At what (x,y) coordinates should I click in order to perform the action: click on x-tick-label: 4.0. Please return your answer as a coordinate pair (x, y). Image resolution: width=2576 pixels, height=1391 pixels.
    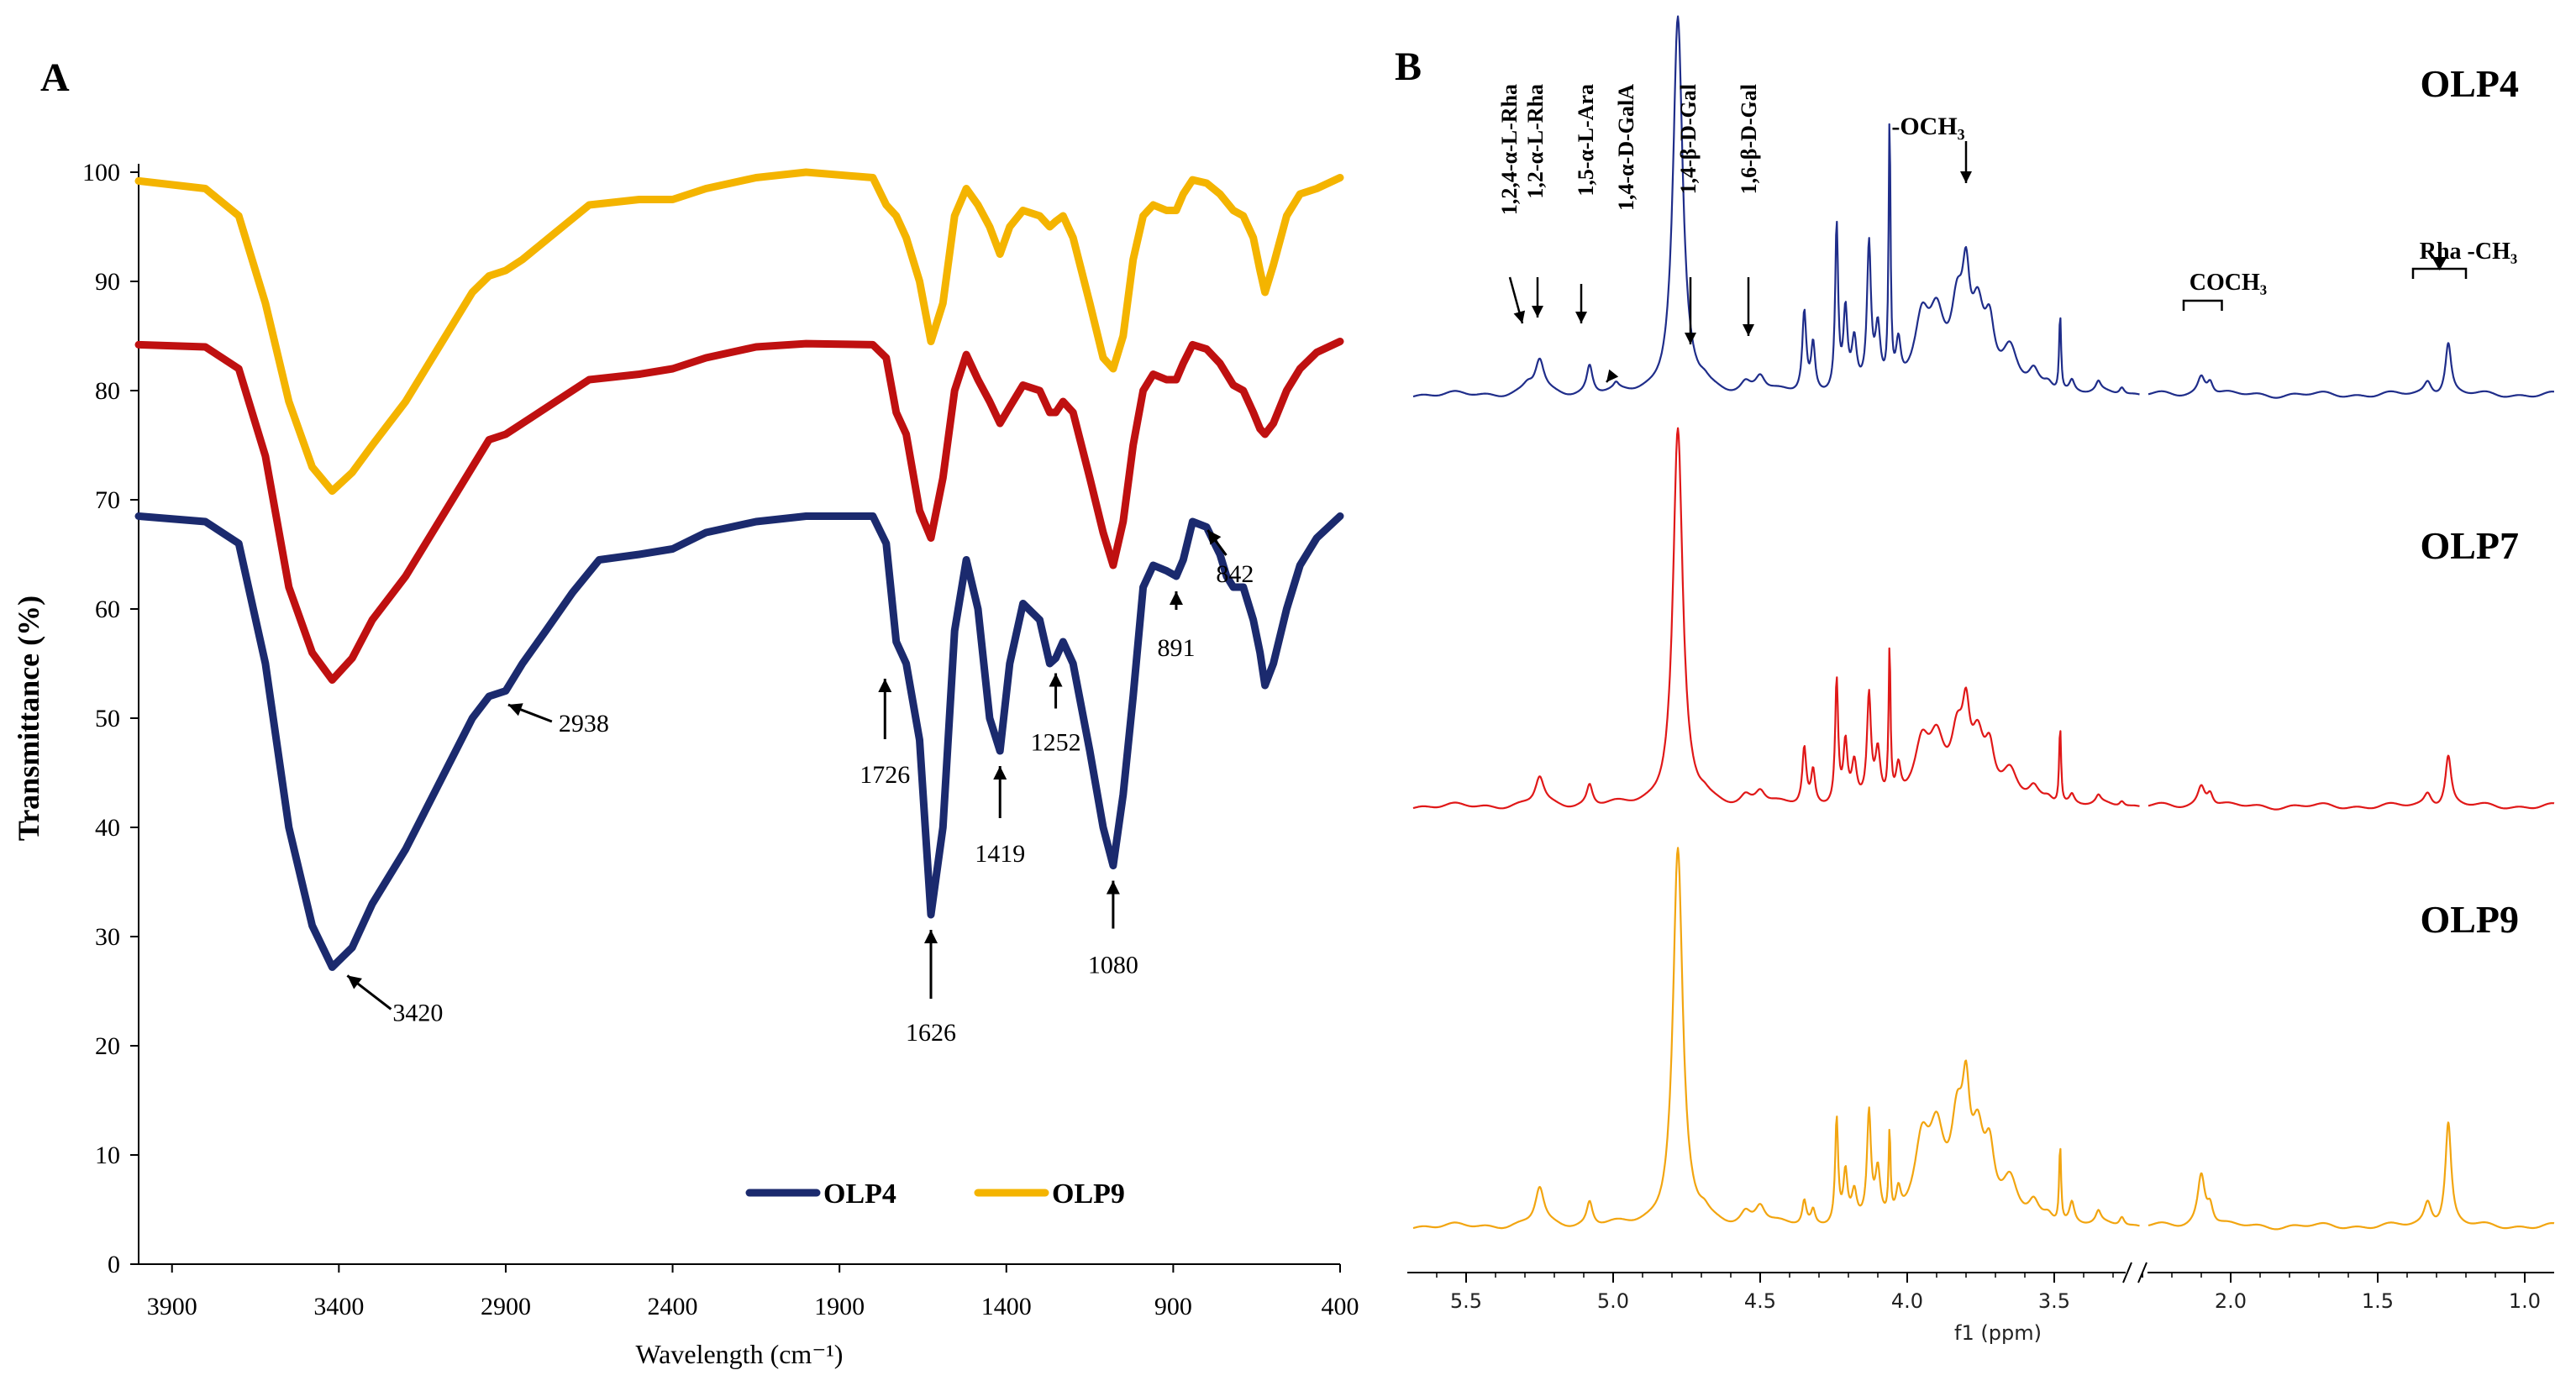
    Looking at the image, I should click on (1907, 1301).